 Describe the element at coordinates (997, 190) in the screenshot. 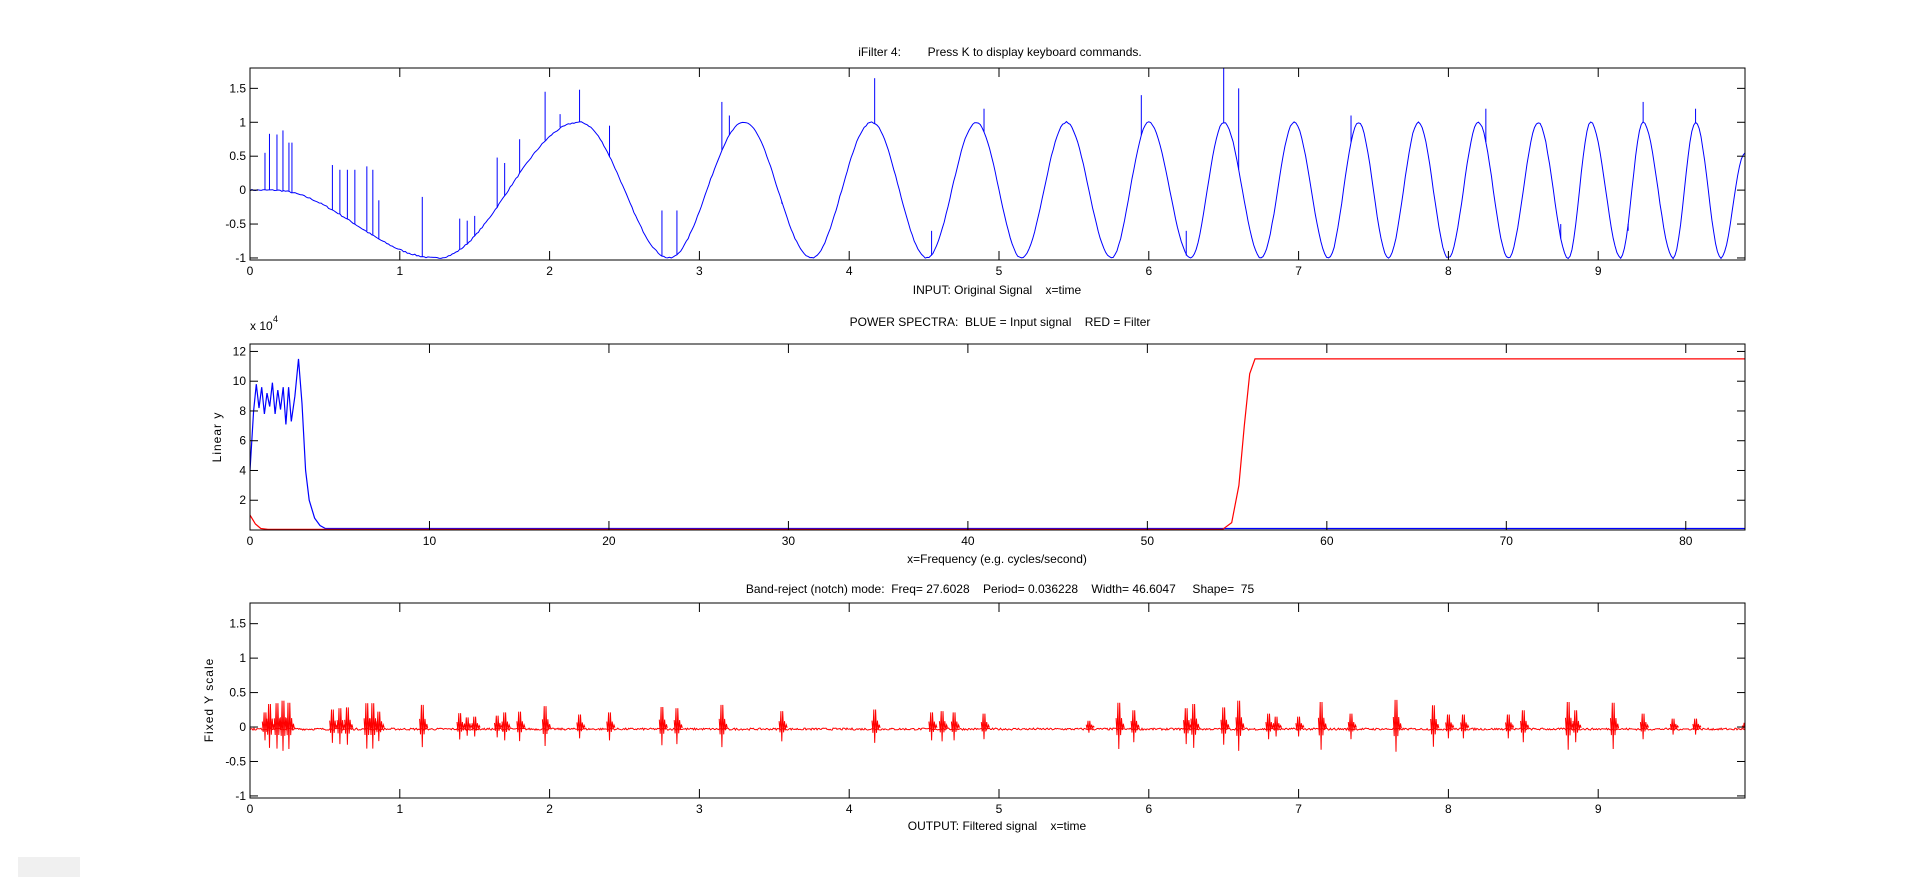

I see `input-signal-line` at that location.